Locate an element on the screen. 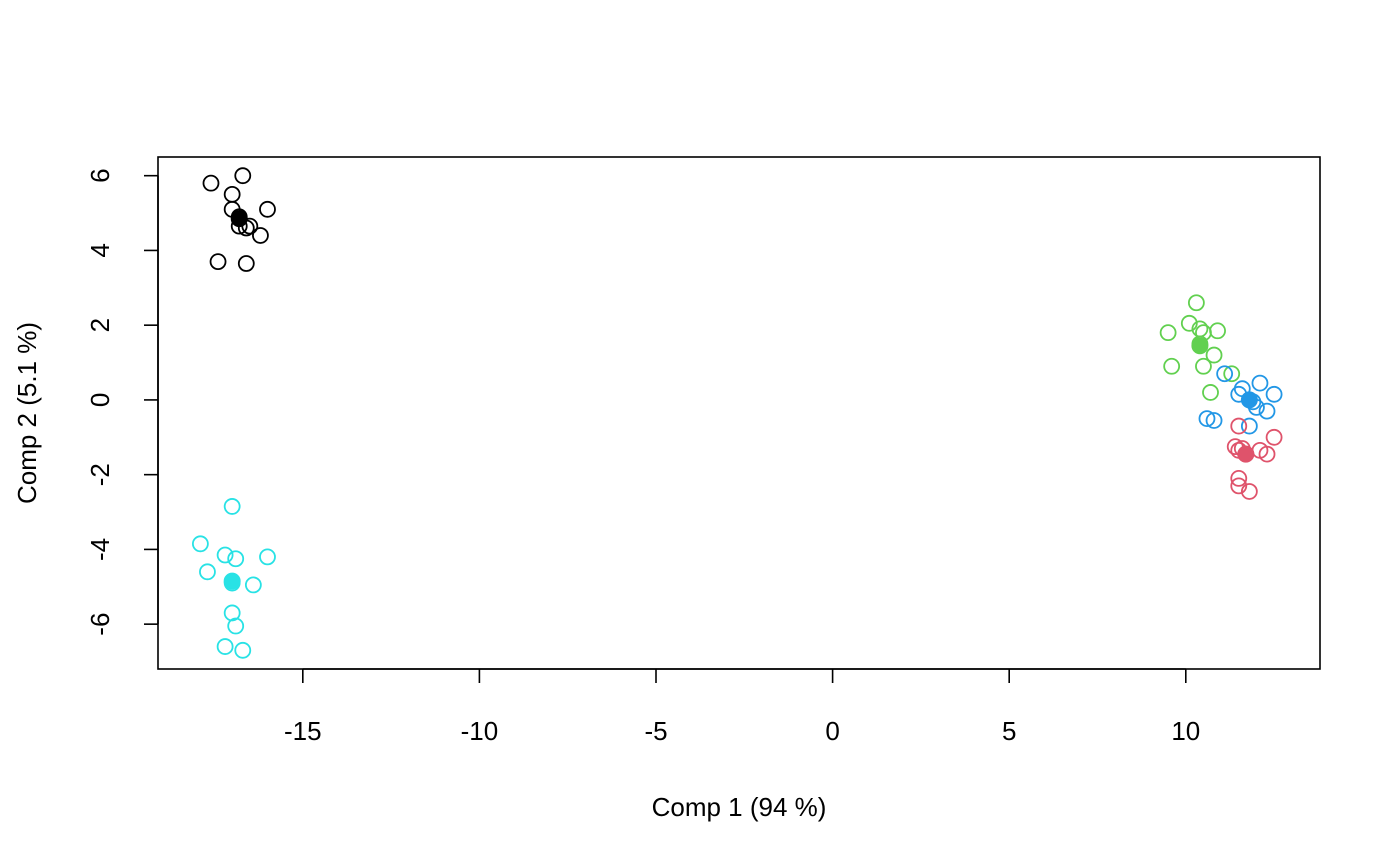  y-axis-label: Comp 2 (5.1 %) is located at coordinates (27, 413).